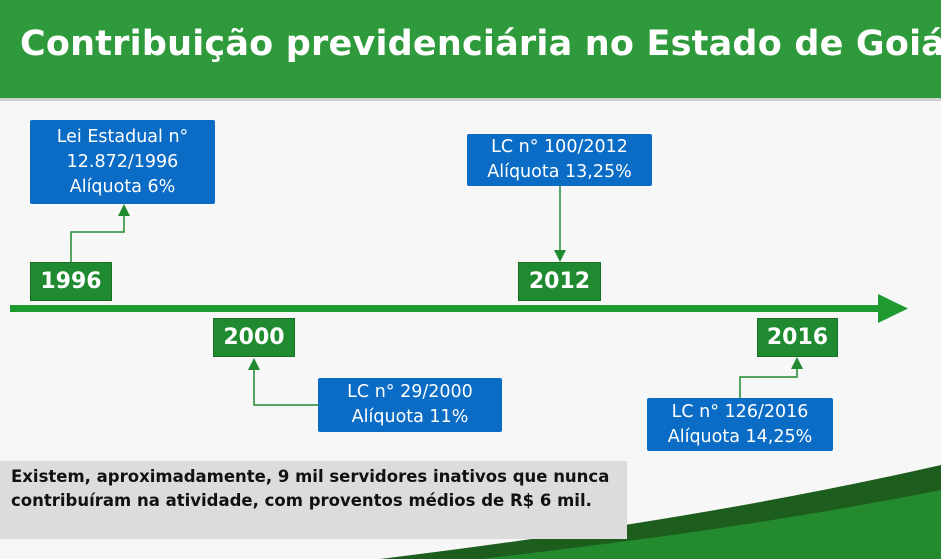 This screenshot has height=559, width=941. Describe the element at coordinates (797, 337) in the screenshot. I see `year-2016: 2016` at that location.